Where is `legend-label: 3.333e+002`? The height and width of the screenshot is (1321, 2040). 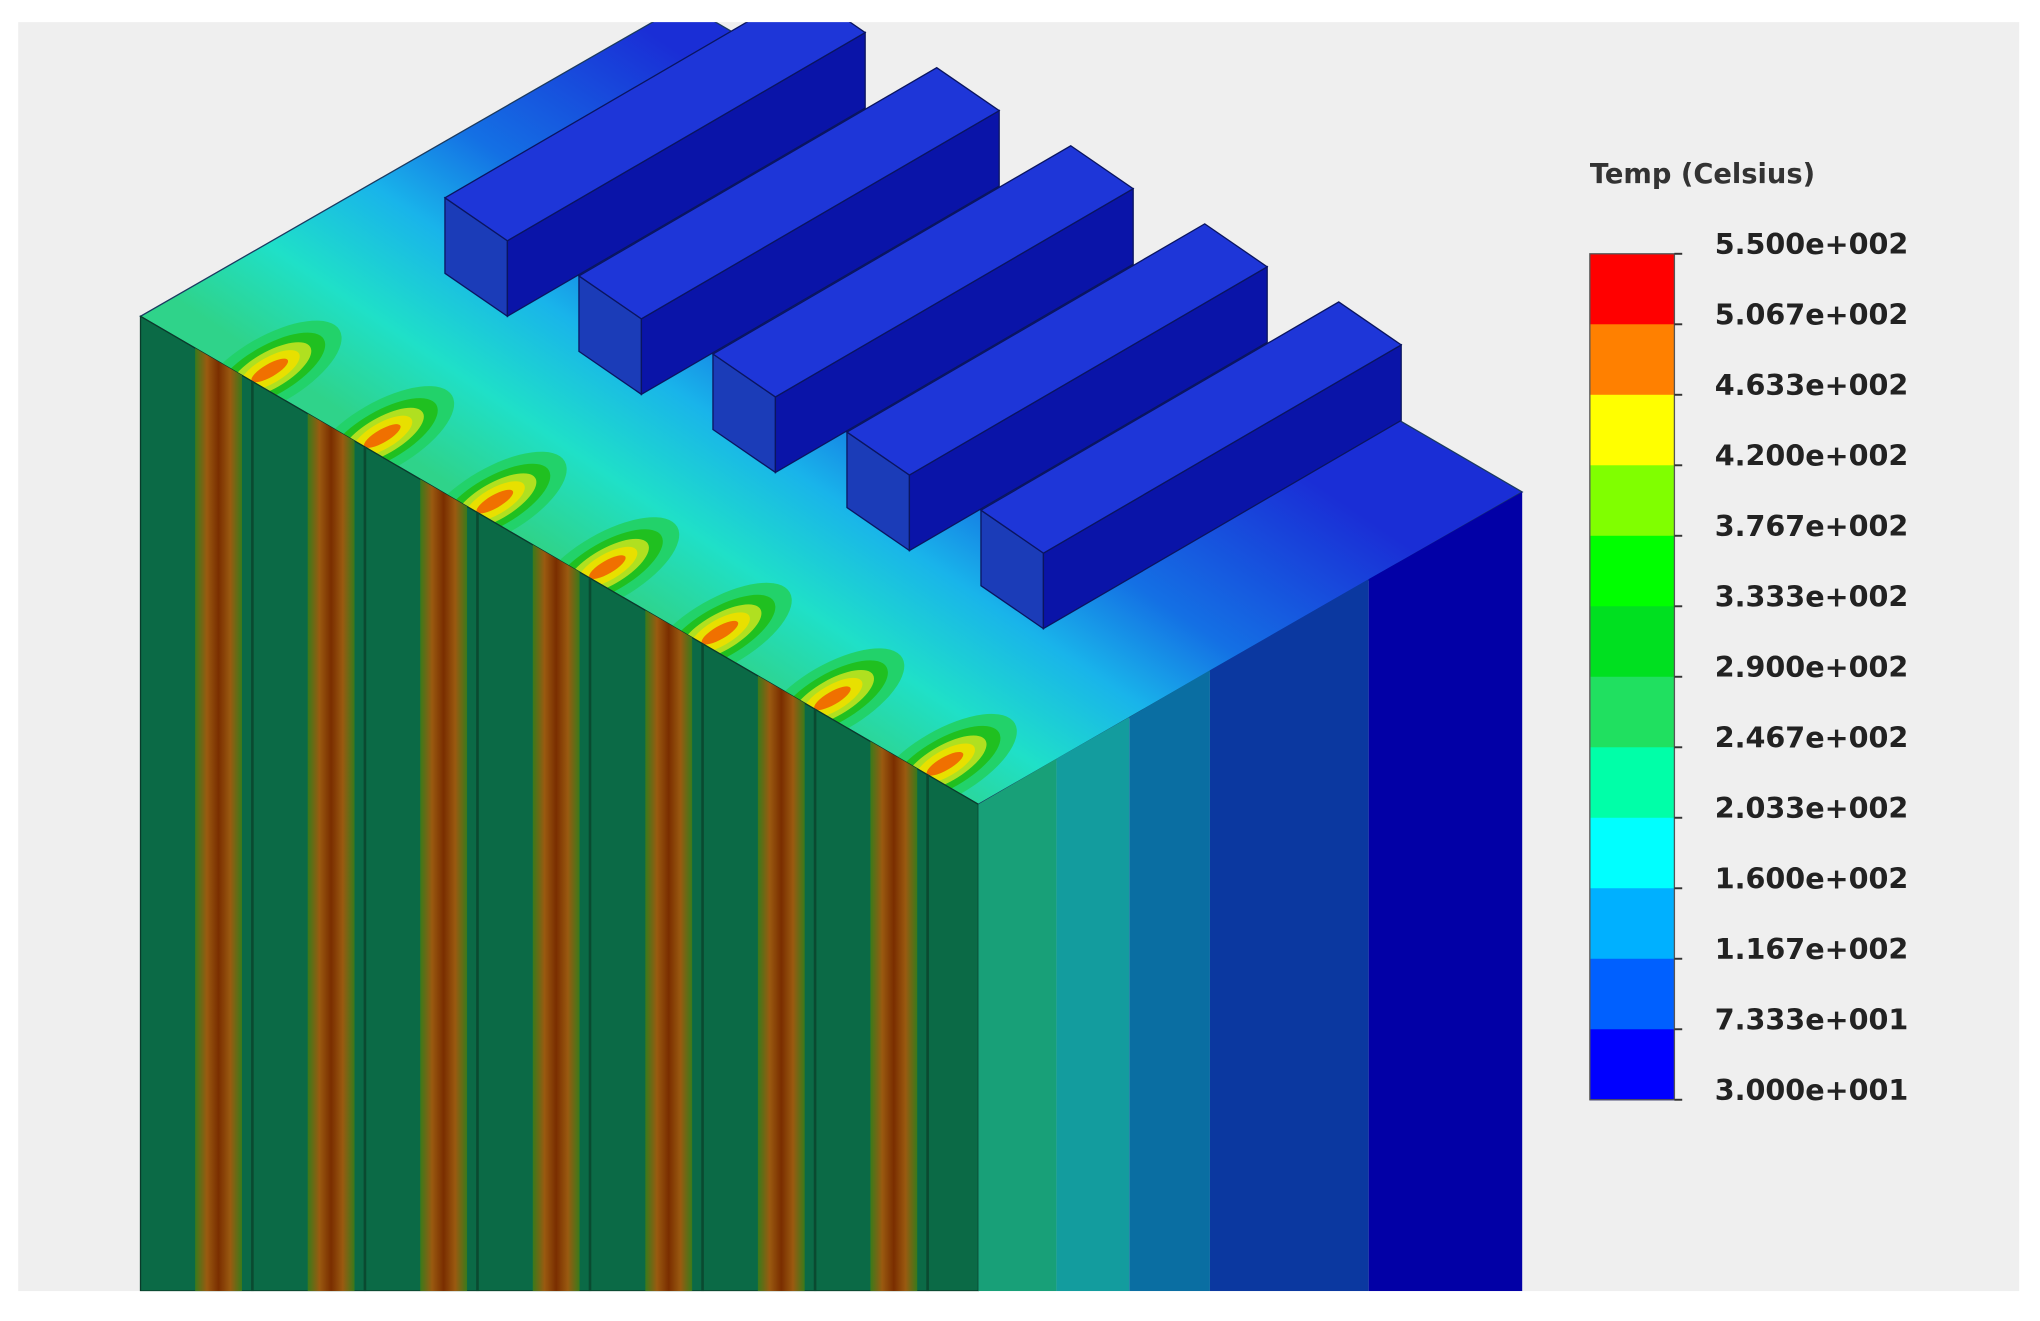
legend-label: 3.333e+002 is located at coordinates (1812, 596).